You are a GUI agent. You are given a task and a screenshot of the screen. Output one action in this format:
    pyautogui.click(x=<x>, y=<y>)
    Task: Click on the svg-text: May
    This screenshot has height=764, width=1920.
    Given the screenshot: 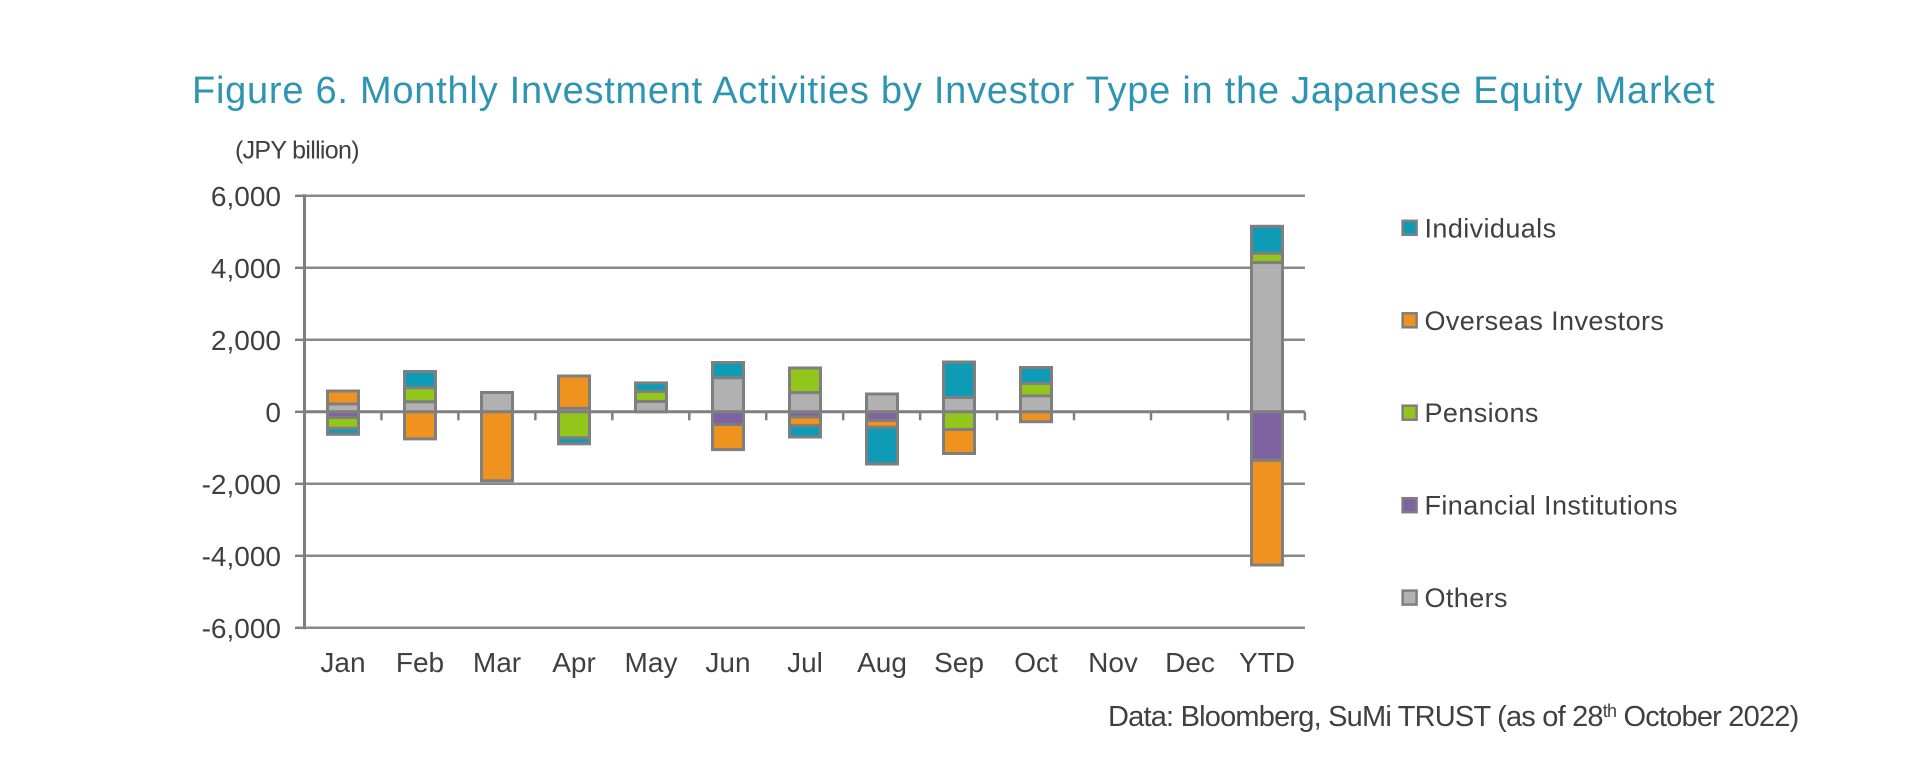 What is the action you would take?
    pyautogui.click(x=651, y=662)
    